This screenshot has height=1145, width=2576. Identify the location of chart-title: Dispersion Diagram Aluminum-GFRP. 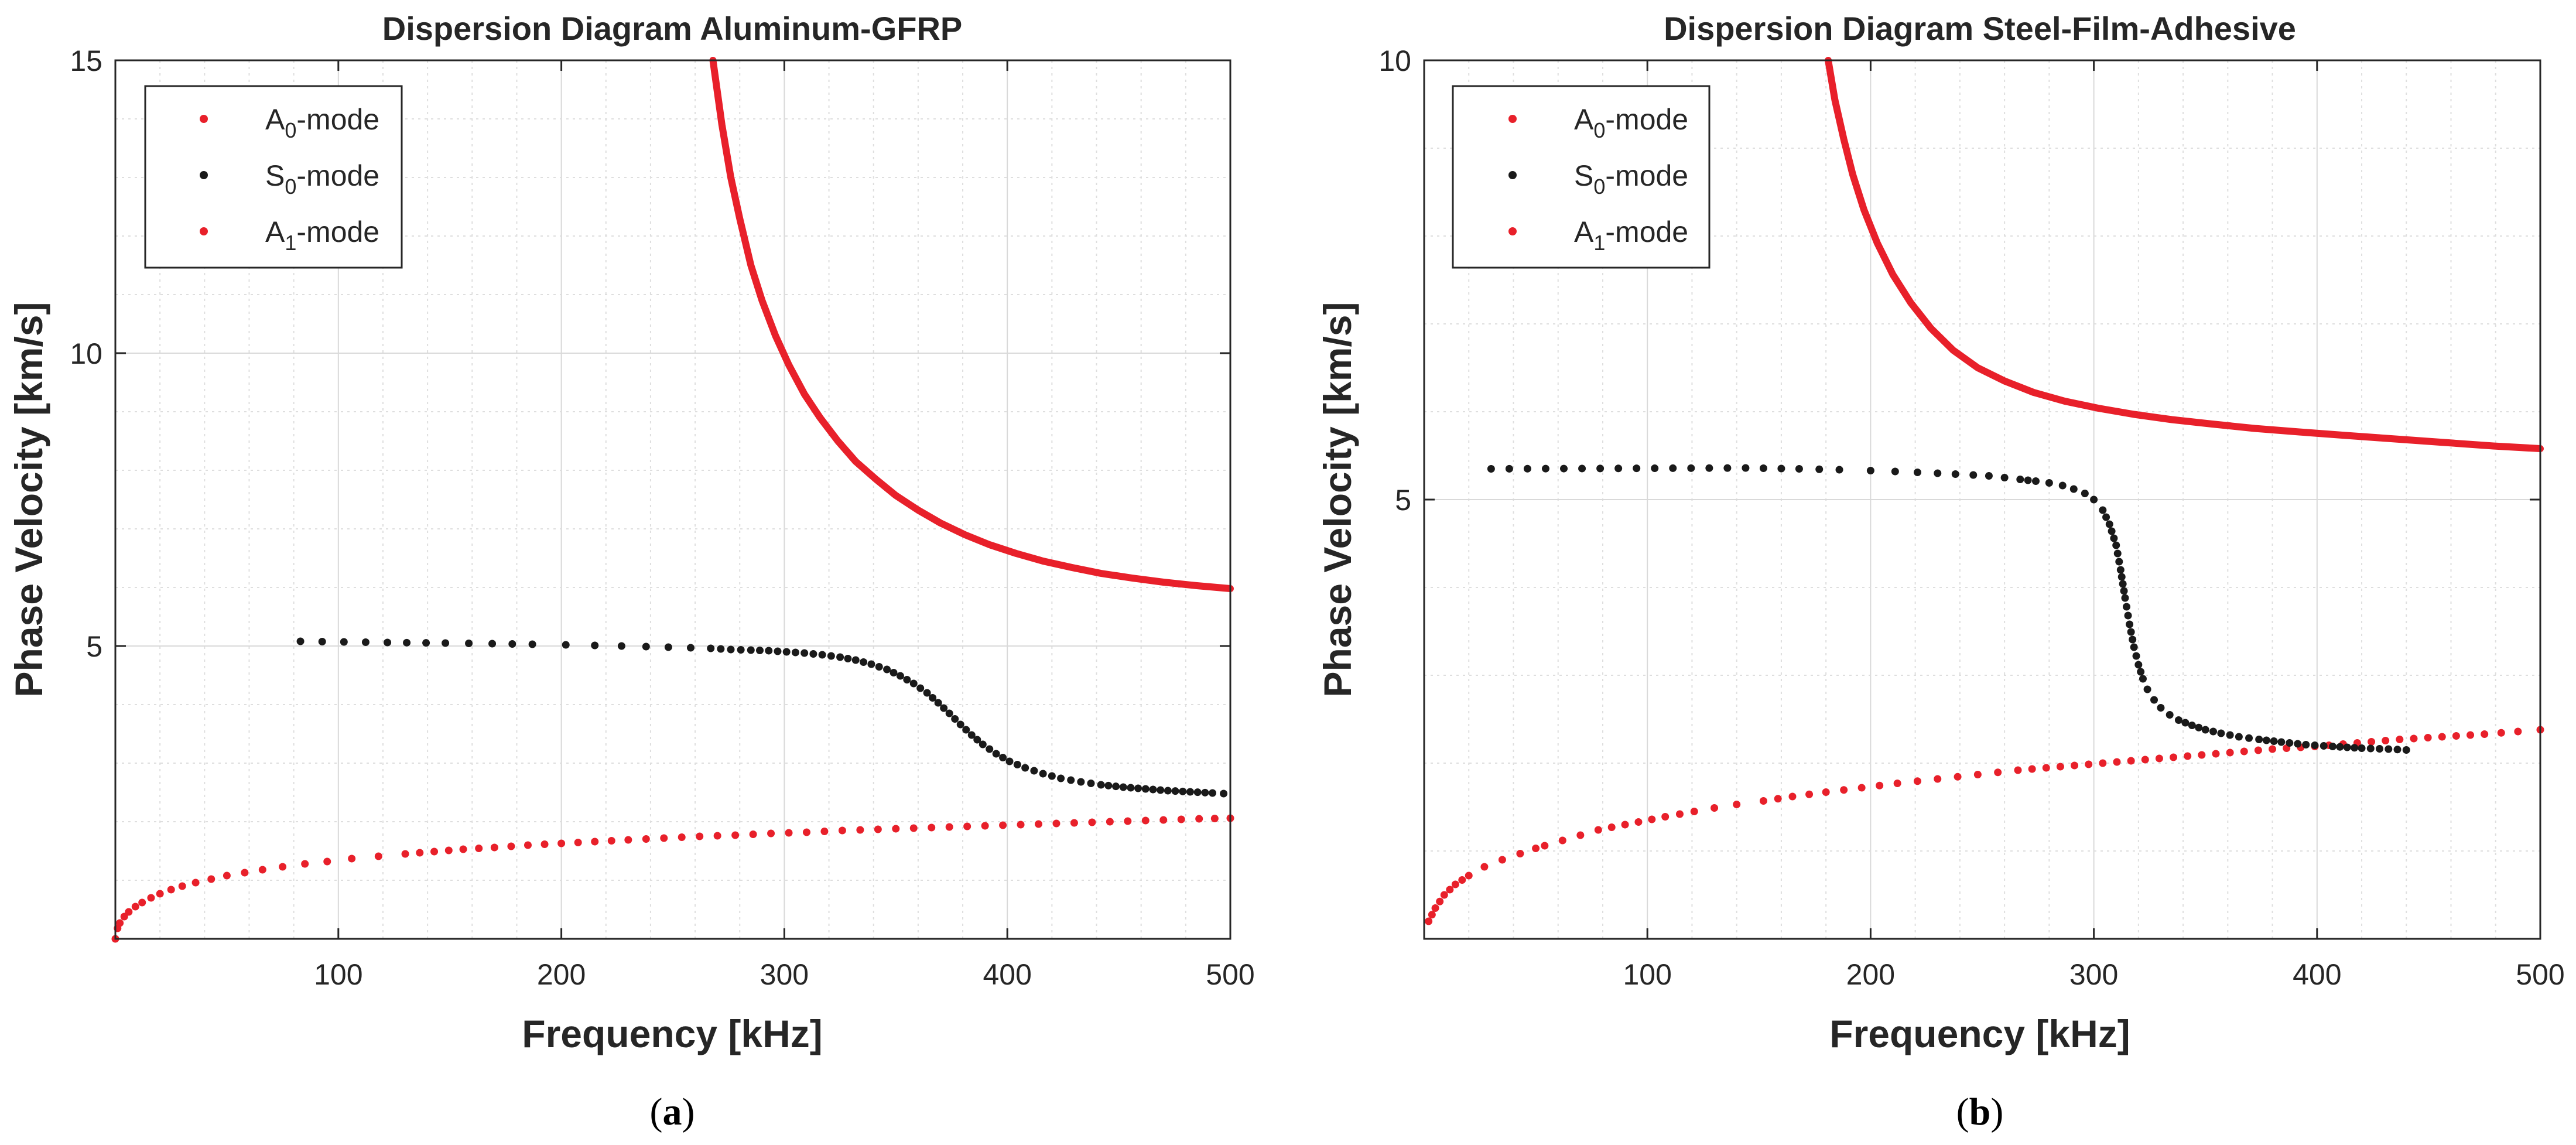
(672, 29).